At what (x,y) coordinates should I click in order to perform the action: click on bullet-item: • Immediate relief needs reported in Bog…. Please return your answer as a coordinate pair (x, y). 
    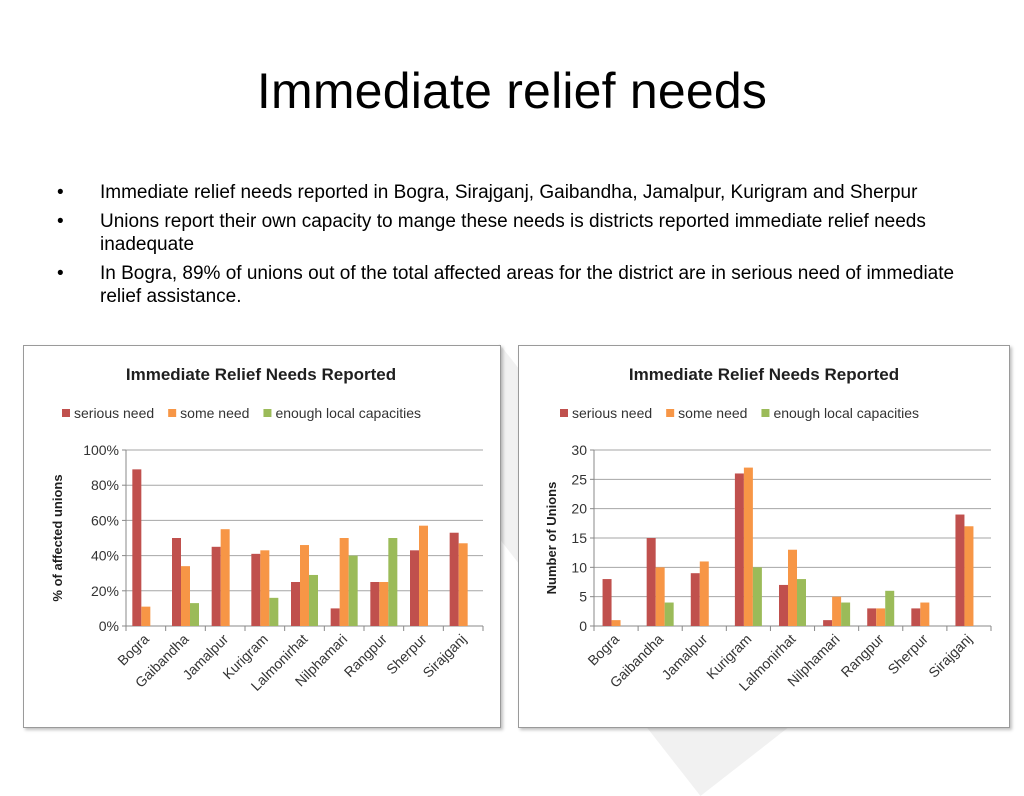
    Looking at the image, I should click on (517, 193).